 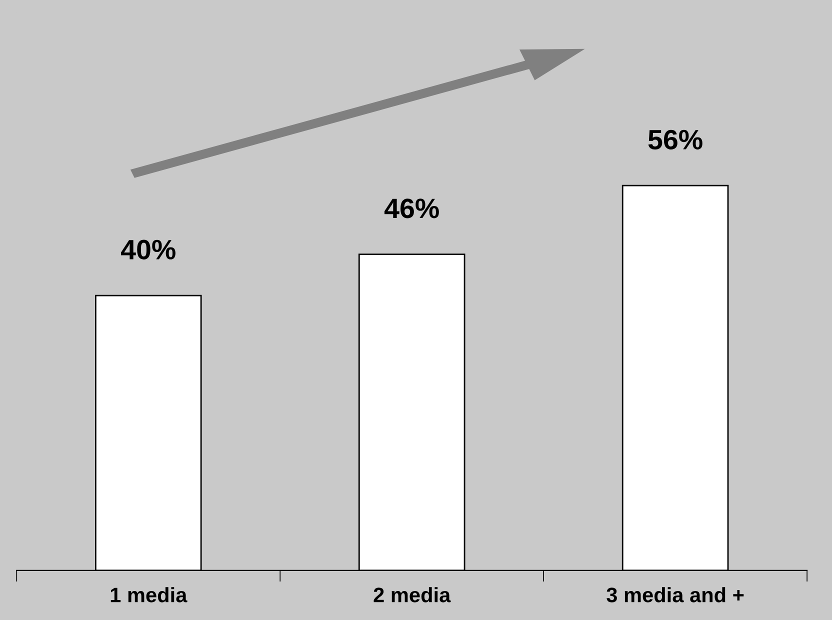 What do you see at coordinates (149, 594) in the screenshot?
I see `x-tick-label: 1 media` at bounding box center [149, 594].